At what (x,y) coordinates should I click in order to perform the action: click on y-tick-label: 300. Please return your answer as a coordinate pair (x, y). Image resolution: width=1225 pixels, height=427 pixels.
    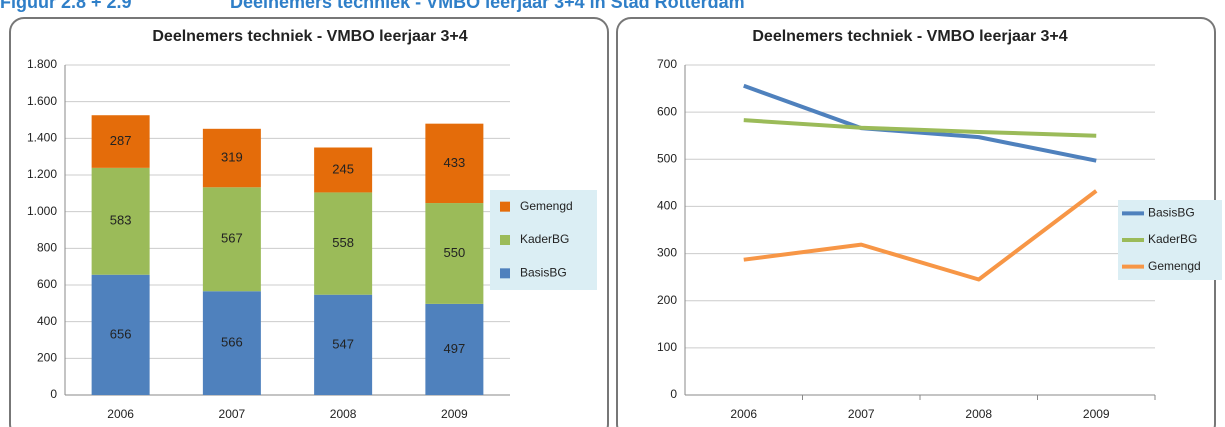
    Looking at the image, I should click on (667, 253).